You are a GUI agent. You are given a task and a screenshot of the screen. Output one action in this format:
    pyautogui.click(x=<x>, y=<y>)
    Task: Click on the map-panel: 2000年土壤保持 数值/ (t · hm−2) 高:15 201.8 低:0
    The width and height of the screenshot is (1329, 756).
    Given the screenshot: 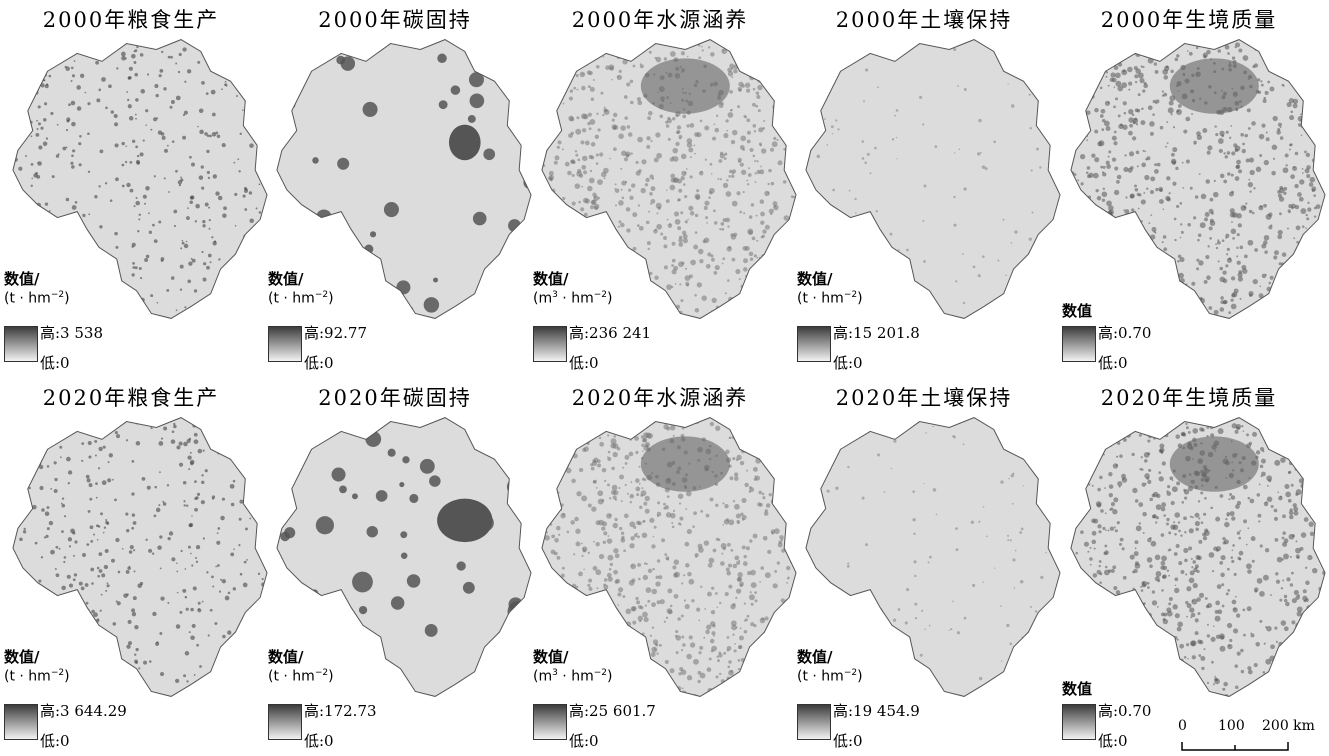 What is the action you would take?
    pyautogui.click(x=927, y=188)
    